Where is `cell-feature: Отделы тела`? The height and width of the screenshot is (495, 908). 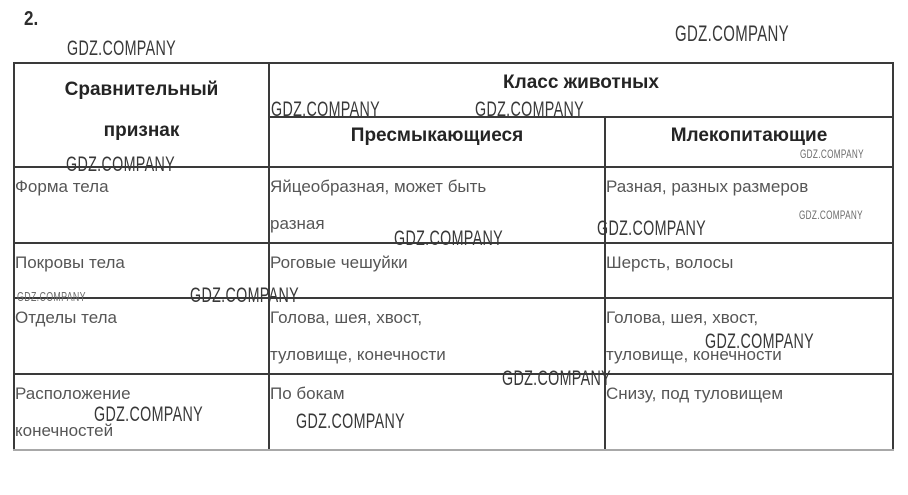 cell-feature: Отделы тела is located at coordinates (141, 336).